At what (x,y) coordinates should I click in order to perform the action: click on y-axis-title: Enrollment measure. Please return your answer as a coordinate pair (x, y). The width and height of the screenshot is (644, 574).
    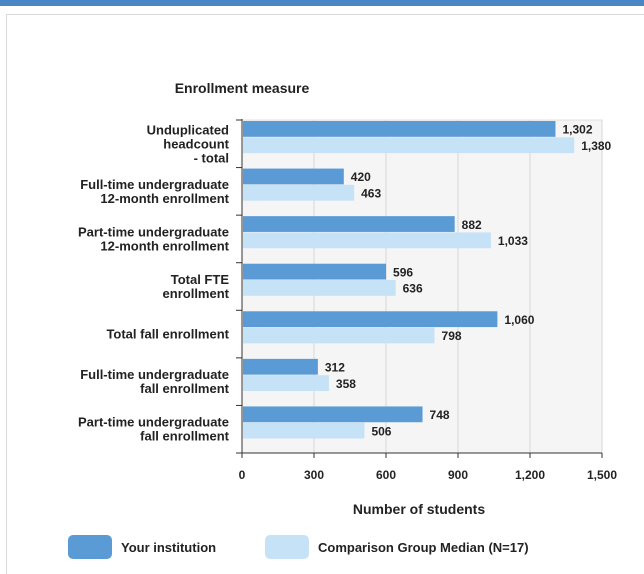
    Looking at the image, I should click on (242, 88).